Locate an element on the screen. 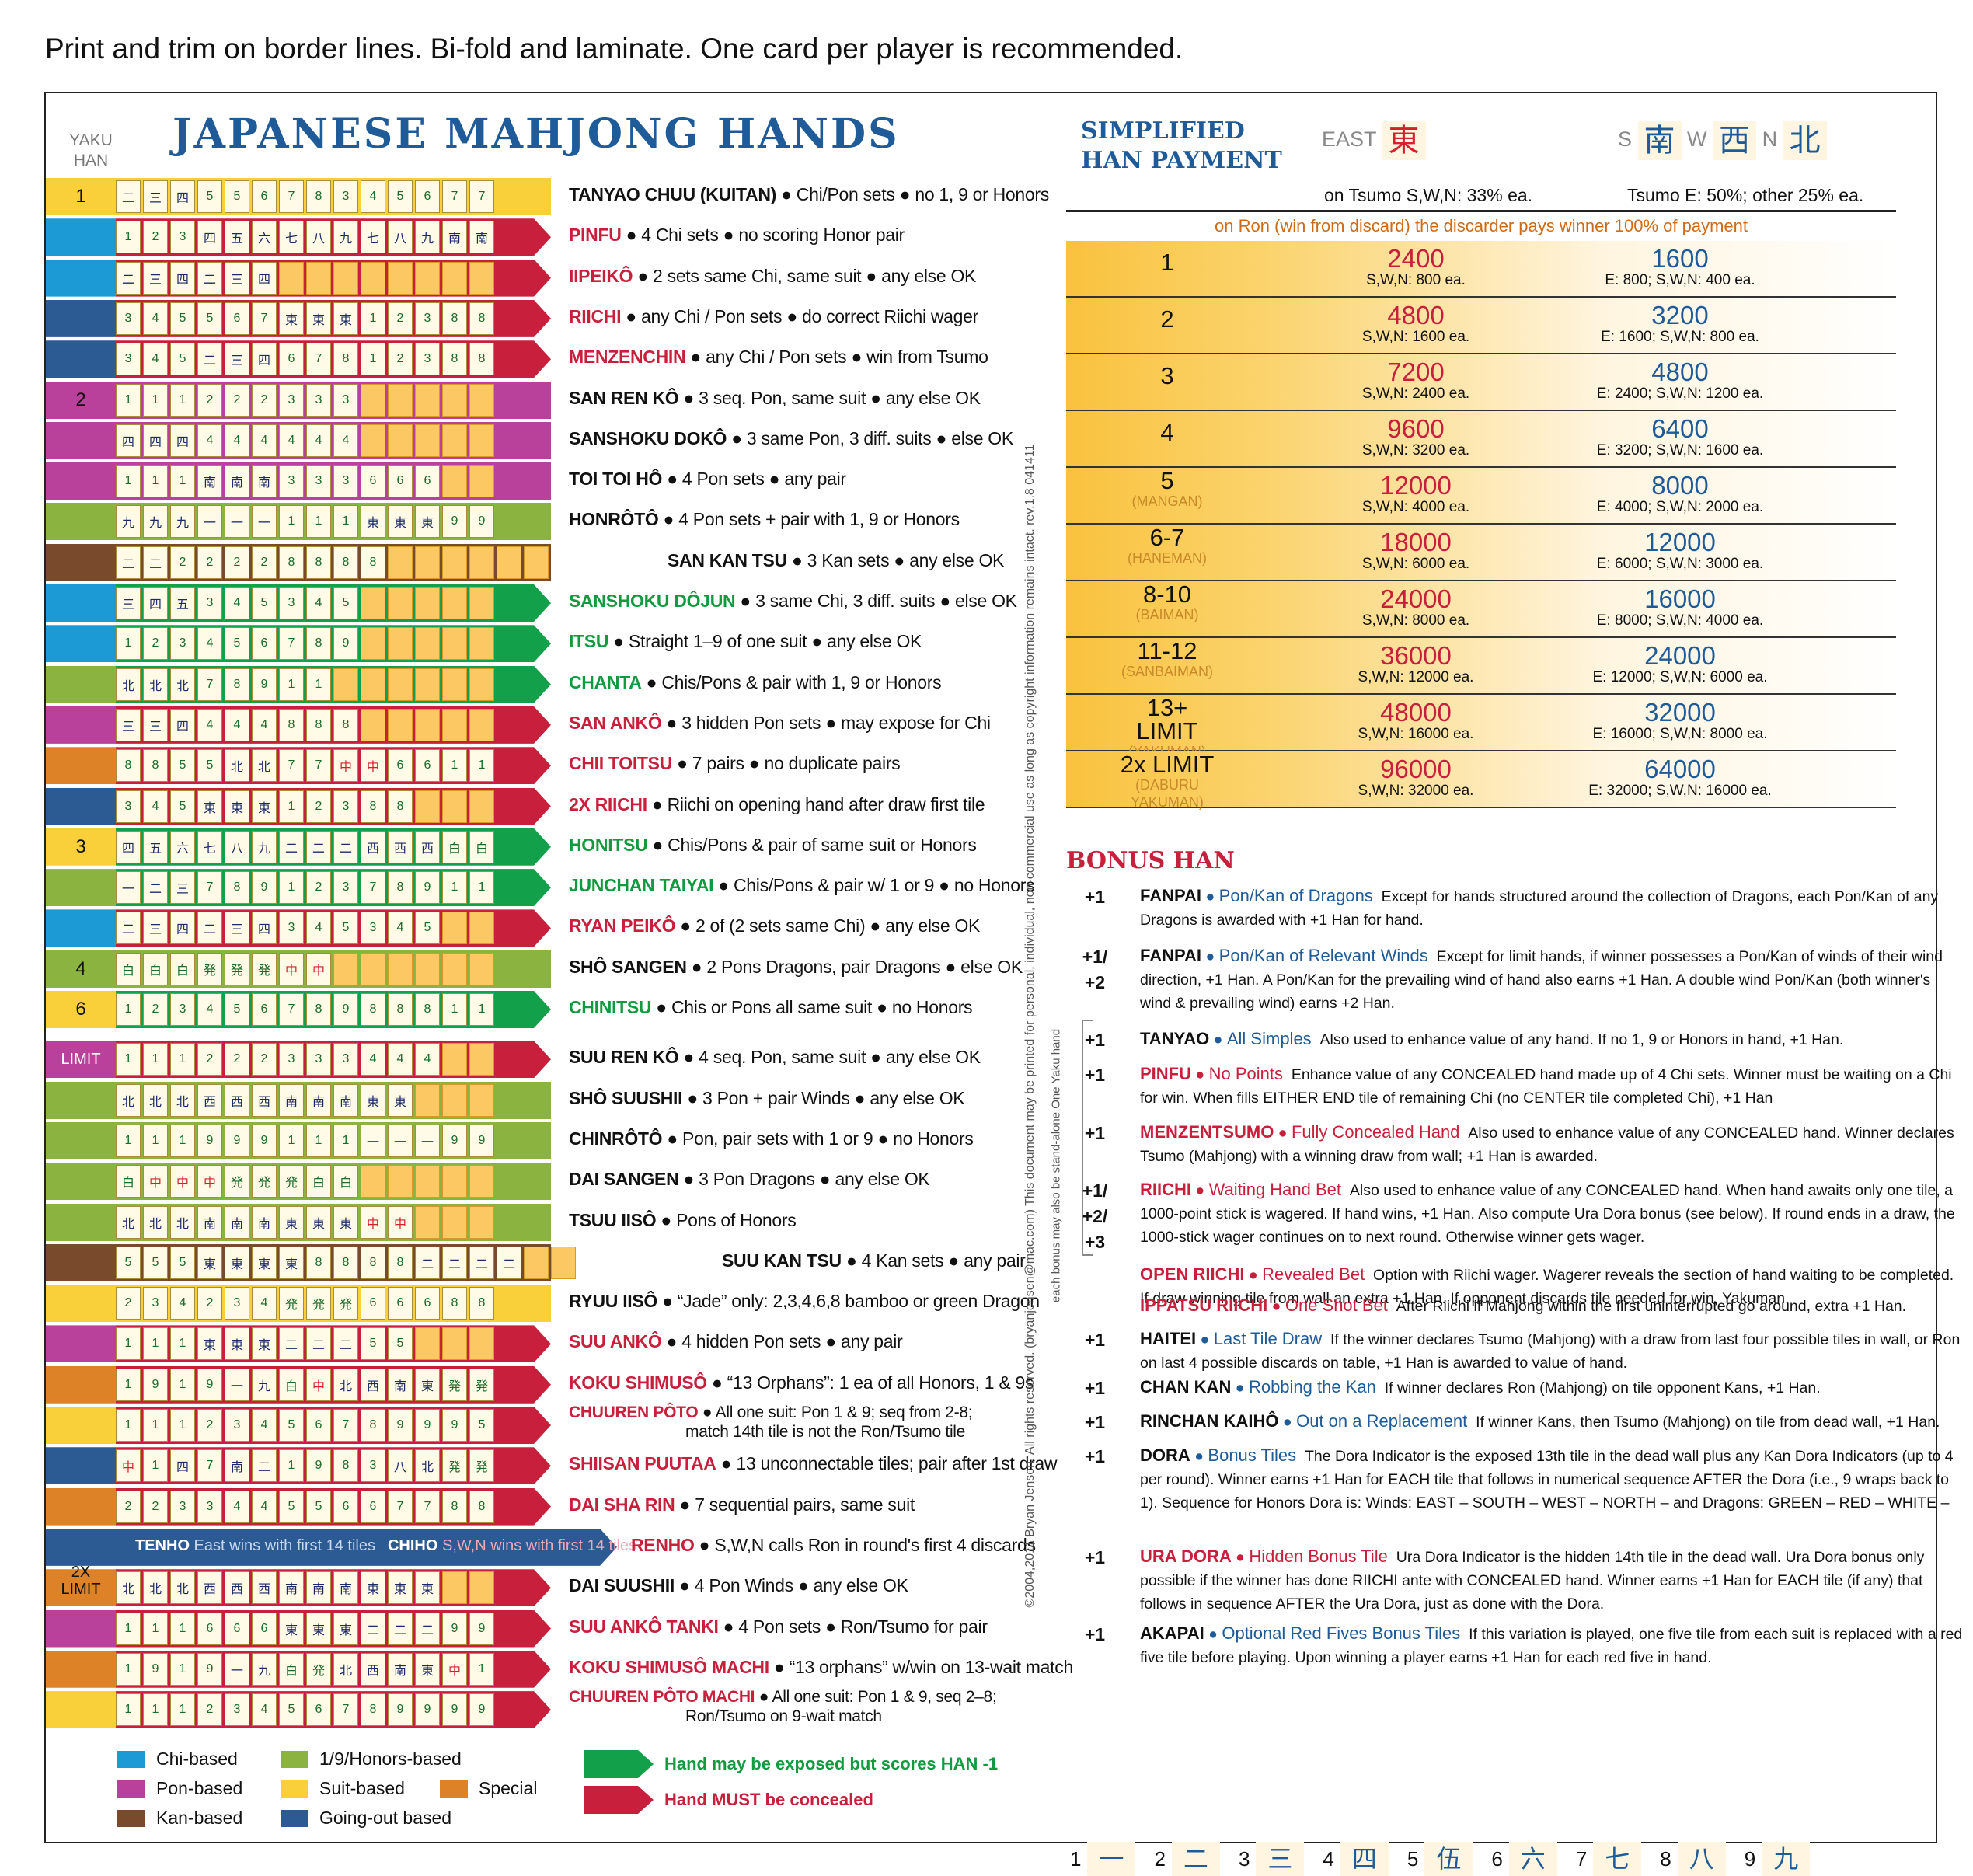 The height and width of the screenshot is (1876, 1973). legend-terminal-swatch is located at coordinates (294, 1759).